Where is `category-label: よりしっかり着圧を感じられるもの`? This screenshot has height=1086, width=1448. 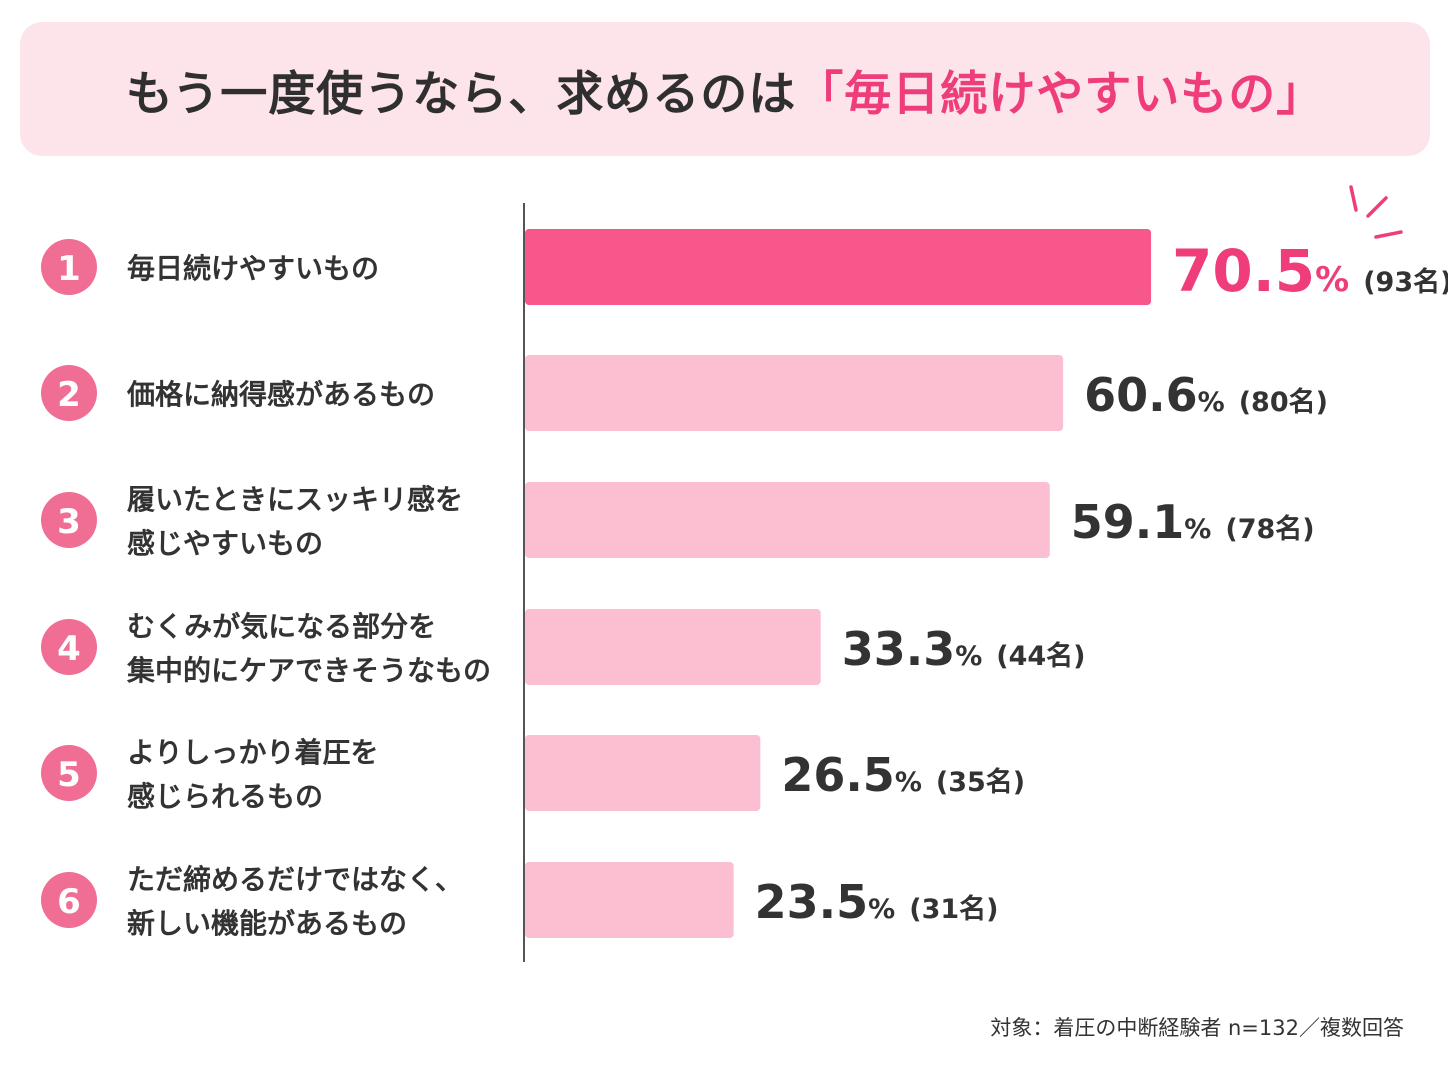 category-label: よりしっかり着圧を感じられるもの is located at coordinates (252, 774).